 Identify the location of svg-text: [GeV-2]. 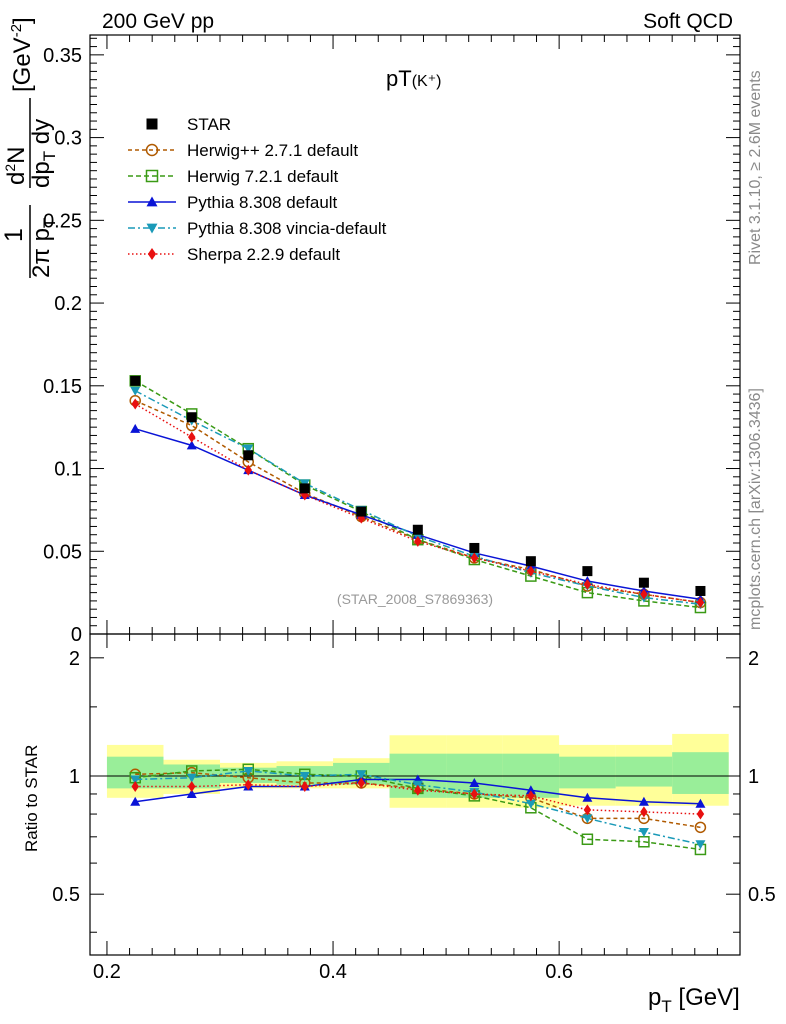
(22, 54).